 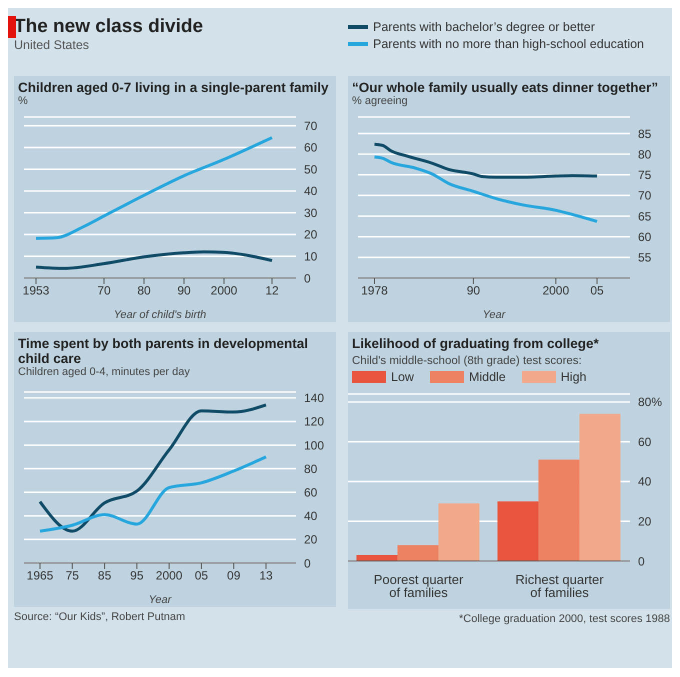 What do you see at coordinates (419, 586) in the screenshot?
I see `x-tick-label: Poorest quarter of families` at bounding box center [419, 586].